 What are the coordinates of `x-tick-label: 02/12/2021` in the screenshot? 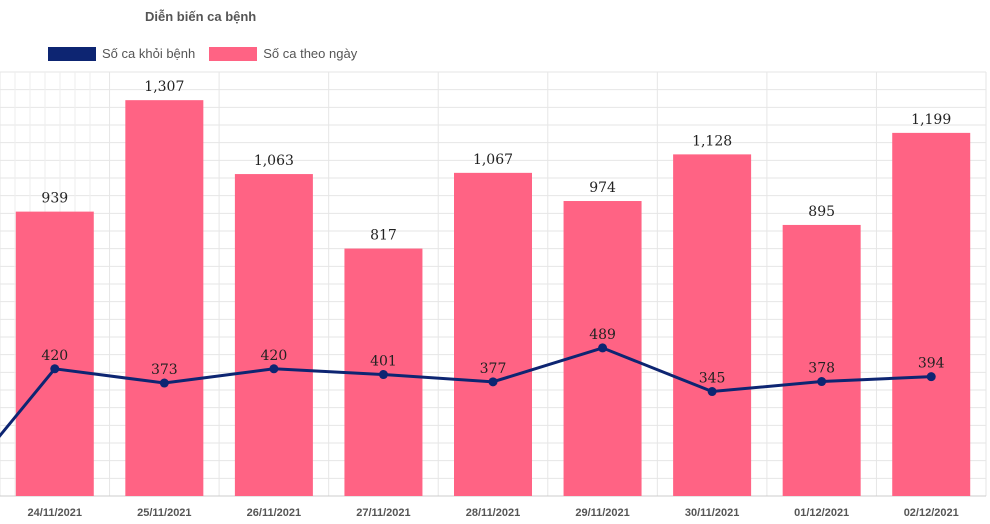 It's located at (931, 513).